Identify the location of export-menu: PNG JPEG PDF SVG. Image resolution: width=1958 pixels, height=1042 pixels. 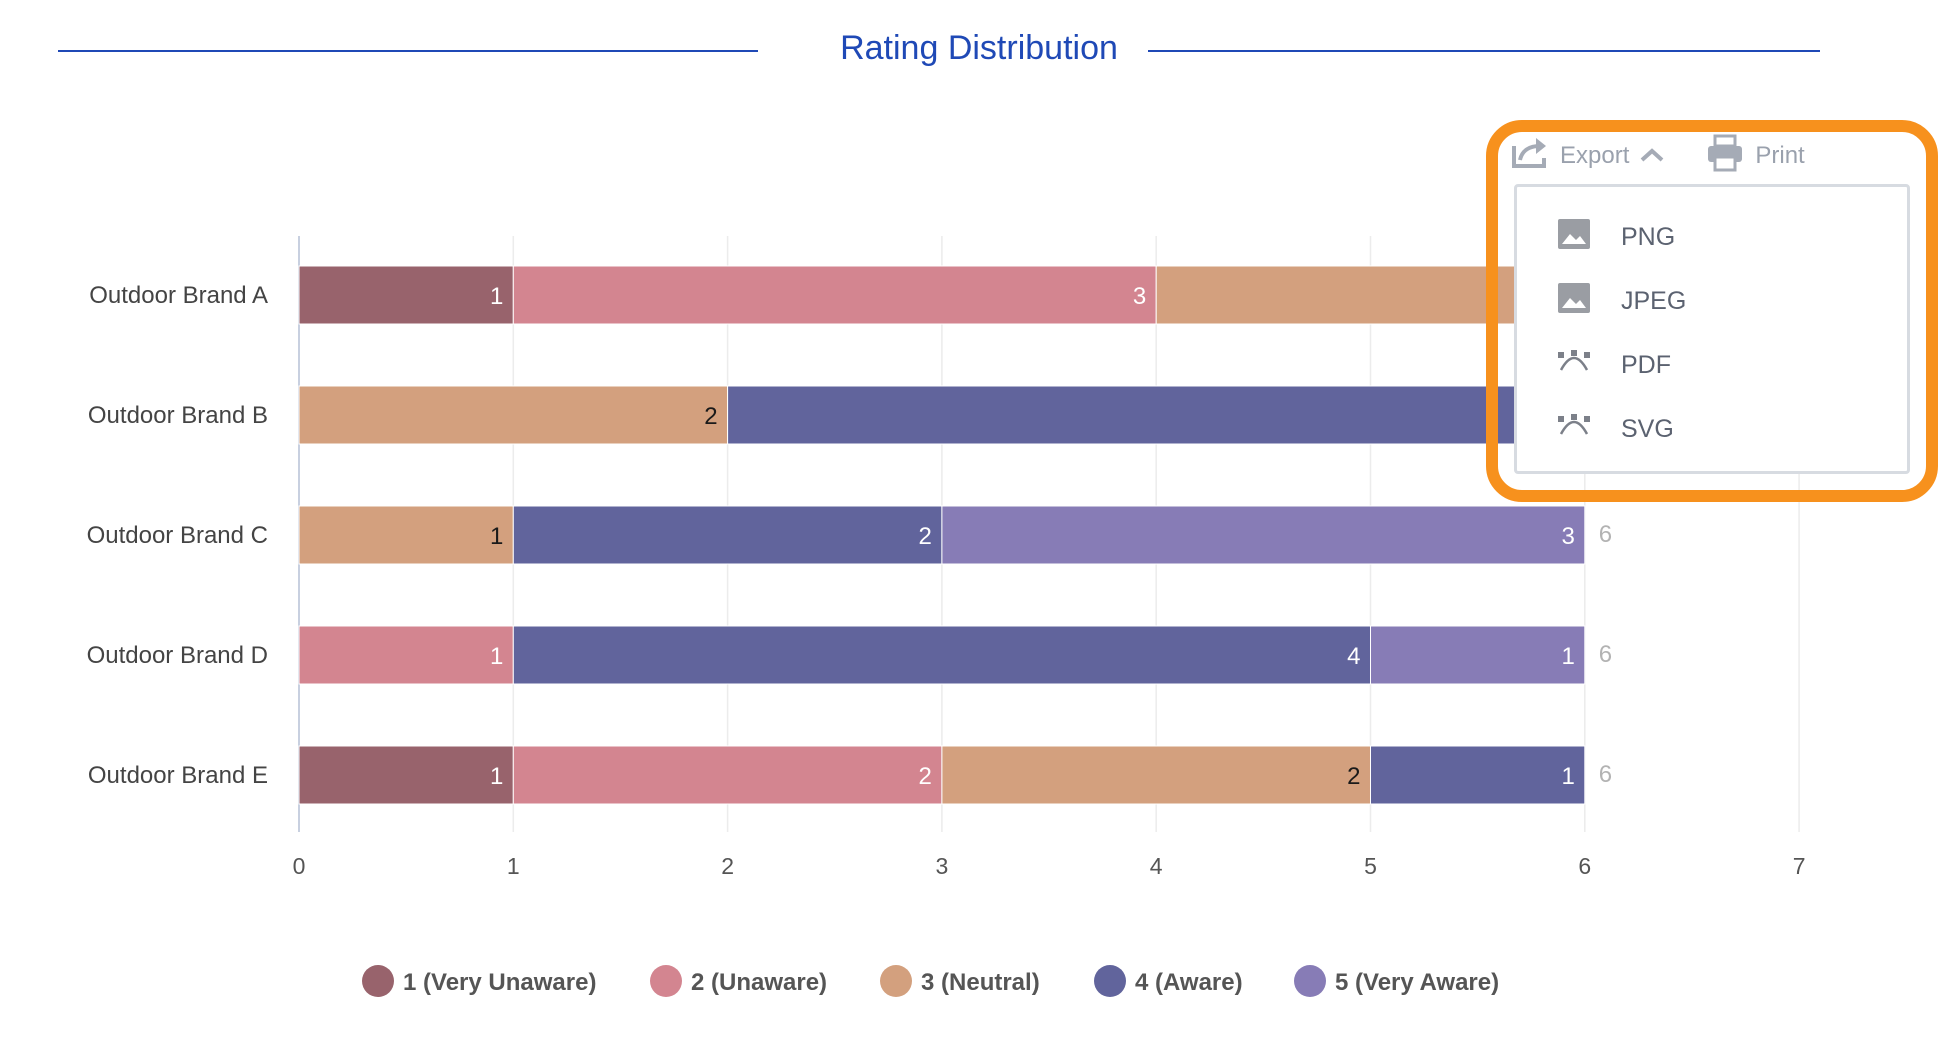
(1712, 329).